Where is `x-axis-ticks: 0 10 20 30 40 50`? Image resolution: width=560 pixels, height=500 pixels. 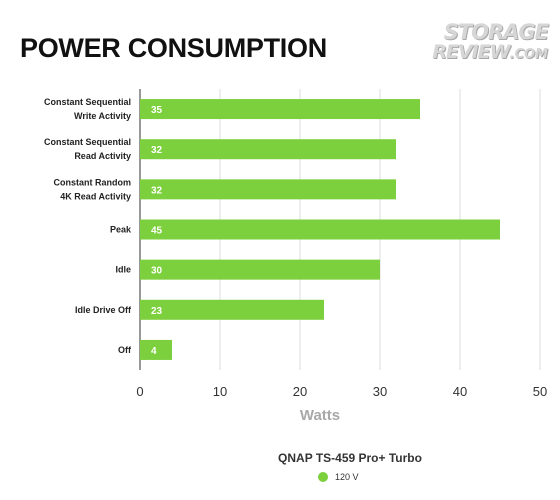
x-axis-ticks: 0 10 20 30 40 50 is located at coordinates (341, 391).